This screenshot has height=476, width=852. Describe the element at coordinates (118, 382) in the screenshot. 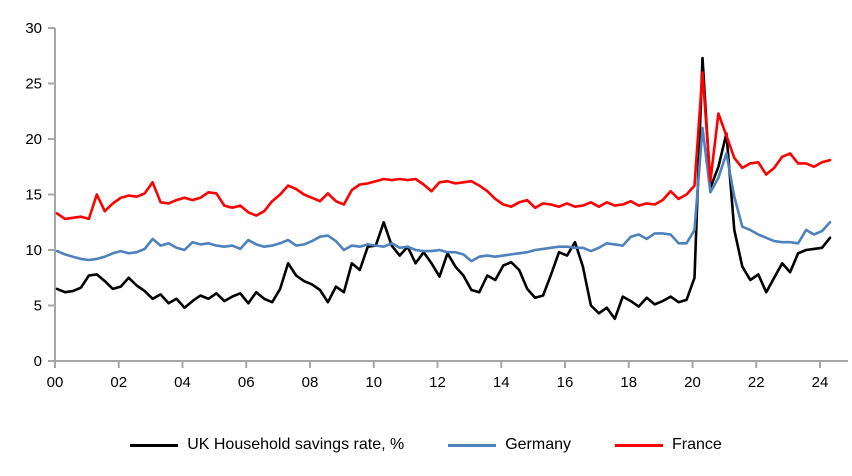

I see `x-tick-label: 02` at that location.